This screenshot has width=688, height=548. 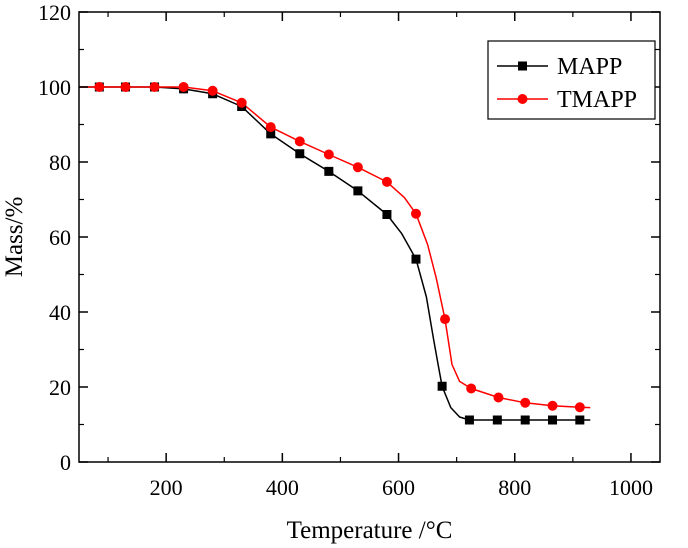 What do you see at coordinates (370, 530) in the screenshot?
I see `x-axis-title: Temperature /°C` at bounding box center [370, 530].